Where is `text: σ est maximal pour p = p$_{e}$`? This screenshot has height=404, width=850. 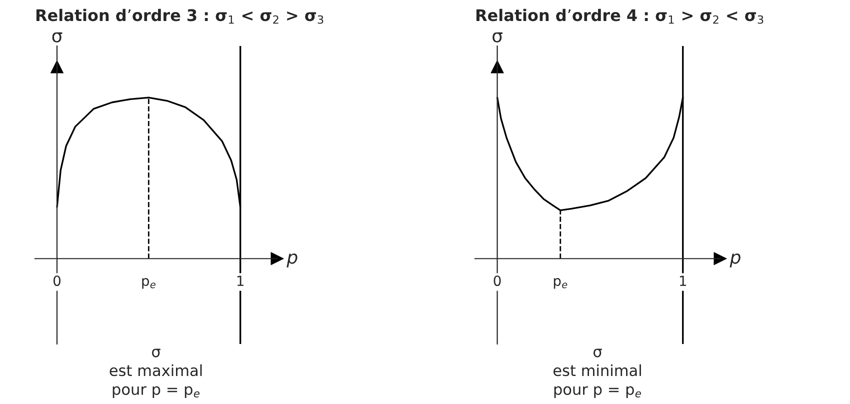
text: σ est maximal pour p = p$_{e}$ is located at coordinates (156, 373).